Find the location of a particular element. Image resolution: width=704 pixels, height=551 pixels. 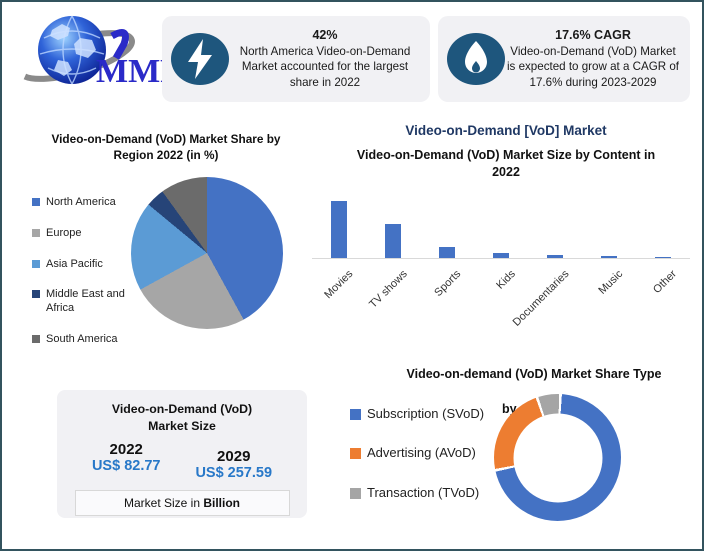

bar-other is located at coordinates (663, 222).